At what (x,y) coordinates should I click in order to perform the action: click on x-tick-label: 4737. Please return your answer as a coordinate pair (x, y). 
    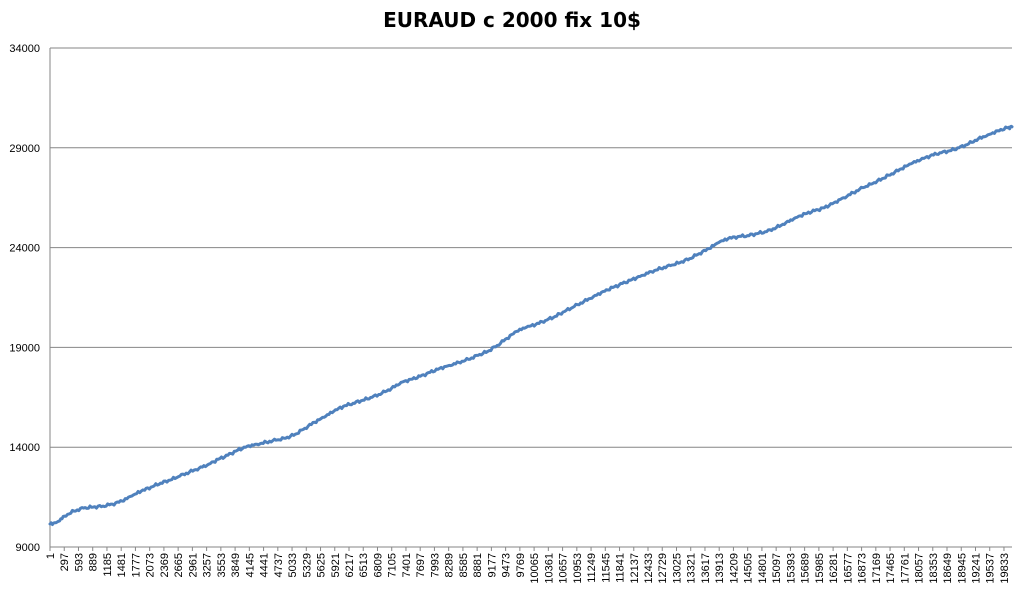
    Looking at the image, I should click on (279, 565).